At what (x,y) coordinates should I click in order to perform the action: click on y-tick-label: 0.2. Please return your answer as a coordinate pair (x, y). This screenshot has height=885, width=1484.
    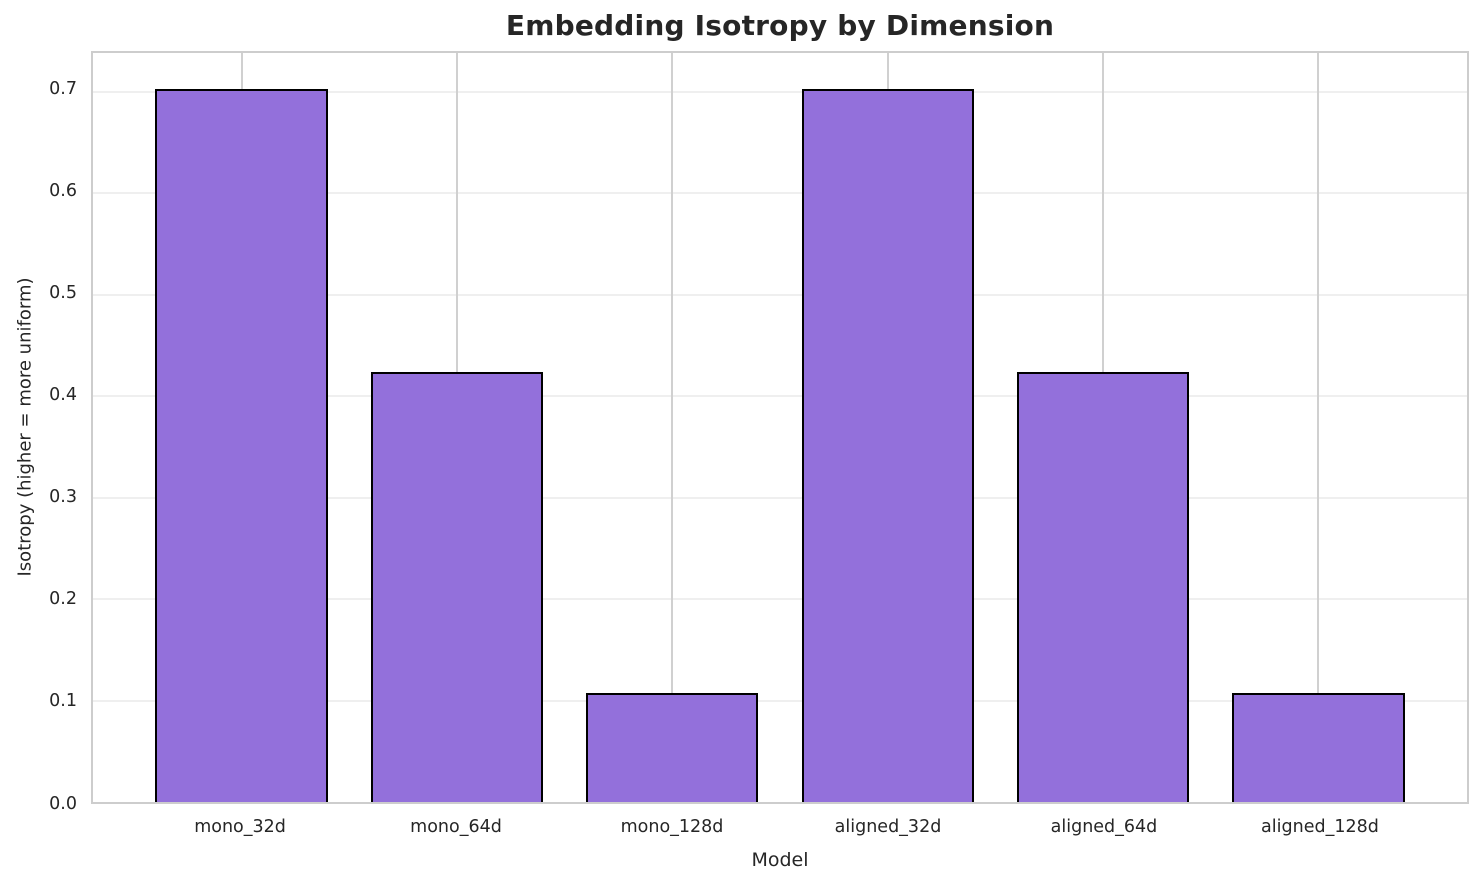
    Looking at the image, I should click on (63, 599).